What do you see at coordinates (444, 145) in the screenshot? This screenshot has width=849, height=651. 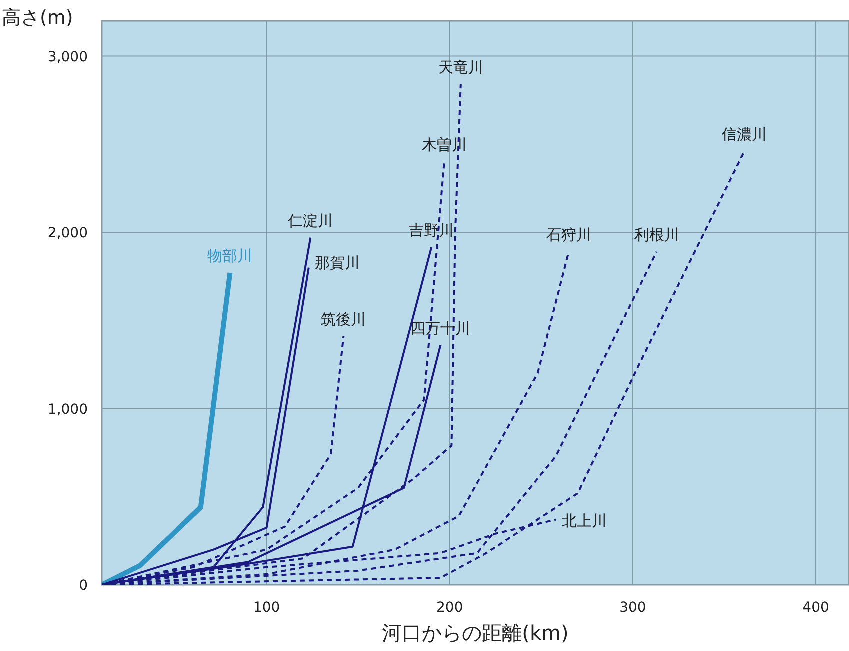 I see `series-label: 木曽川` at bounding box center [444, 145].